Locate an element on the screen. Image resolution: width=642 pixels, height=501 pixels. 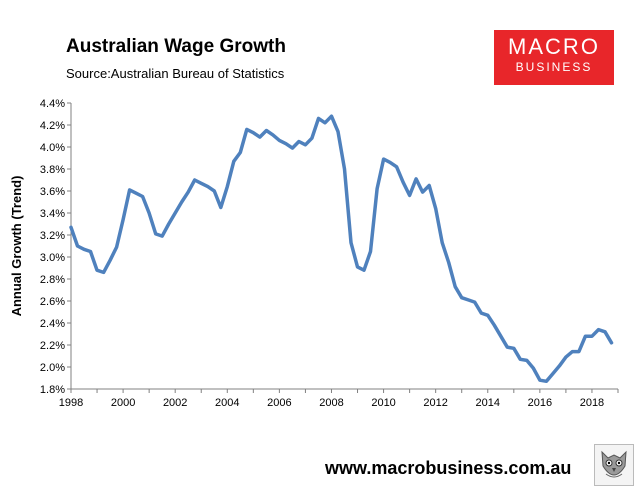
macrobusiness-logo: MACRO BUSINESS is located at coordinates (554, 57).